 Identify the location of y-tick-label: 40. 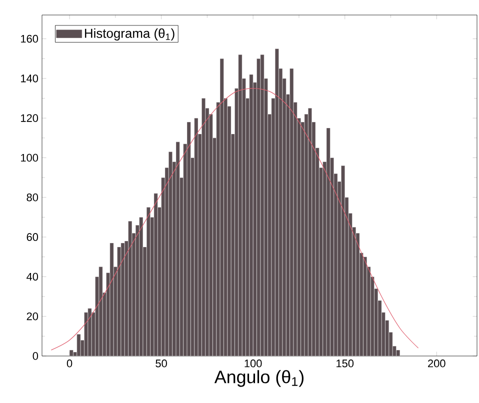
(32, 276).